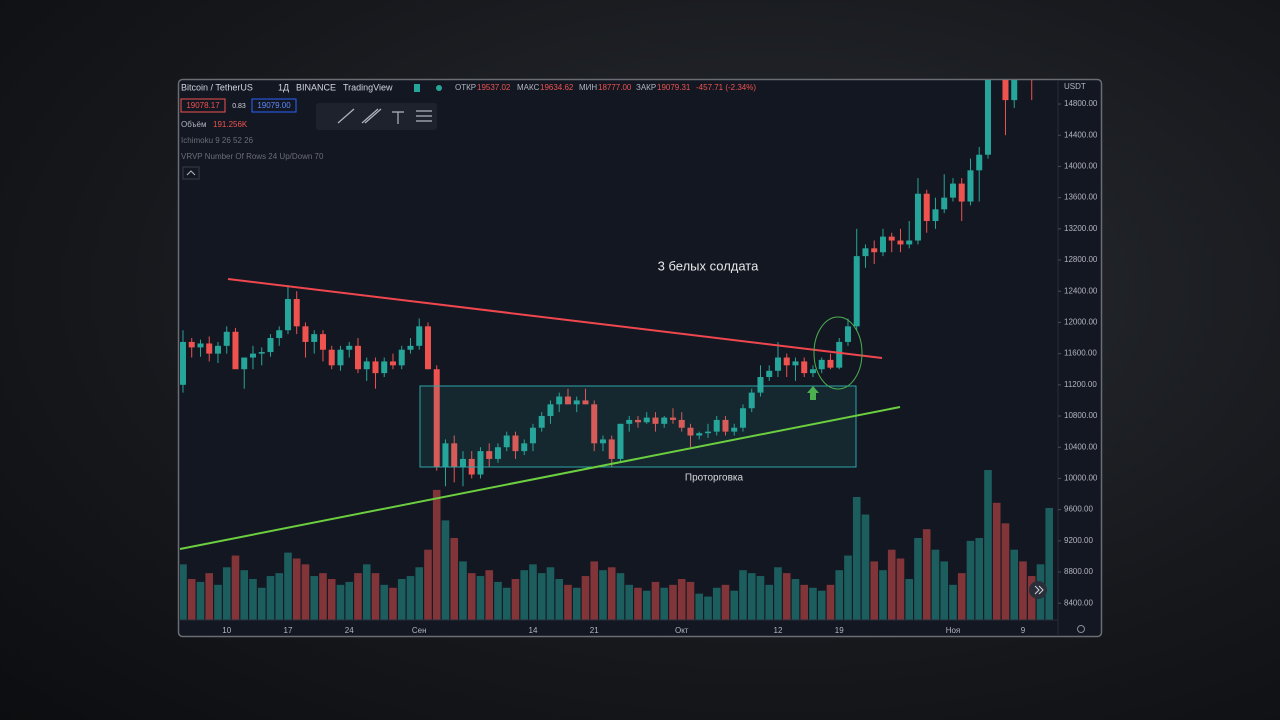 The width and height of the screenshot is (1280, 720). I want to click on settings-icon, so click(1081, 629).